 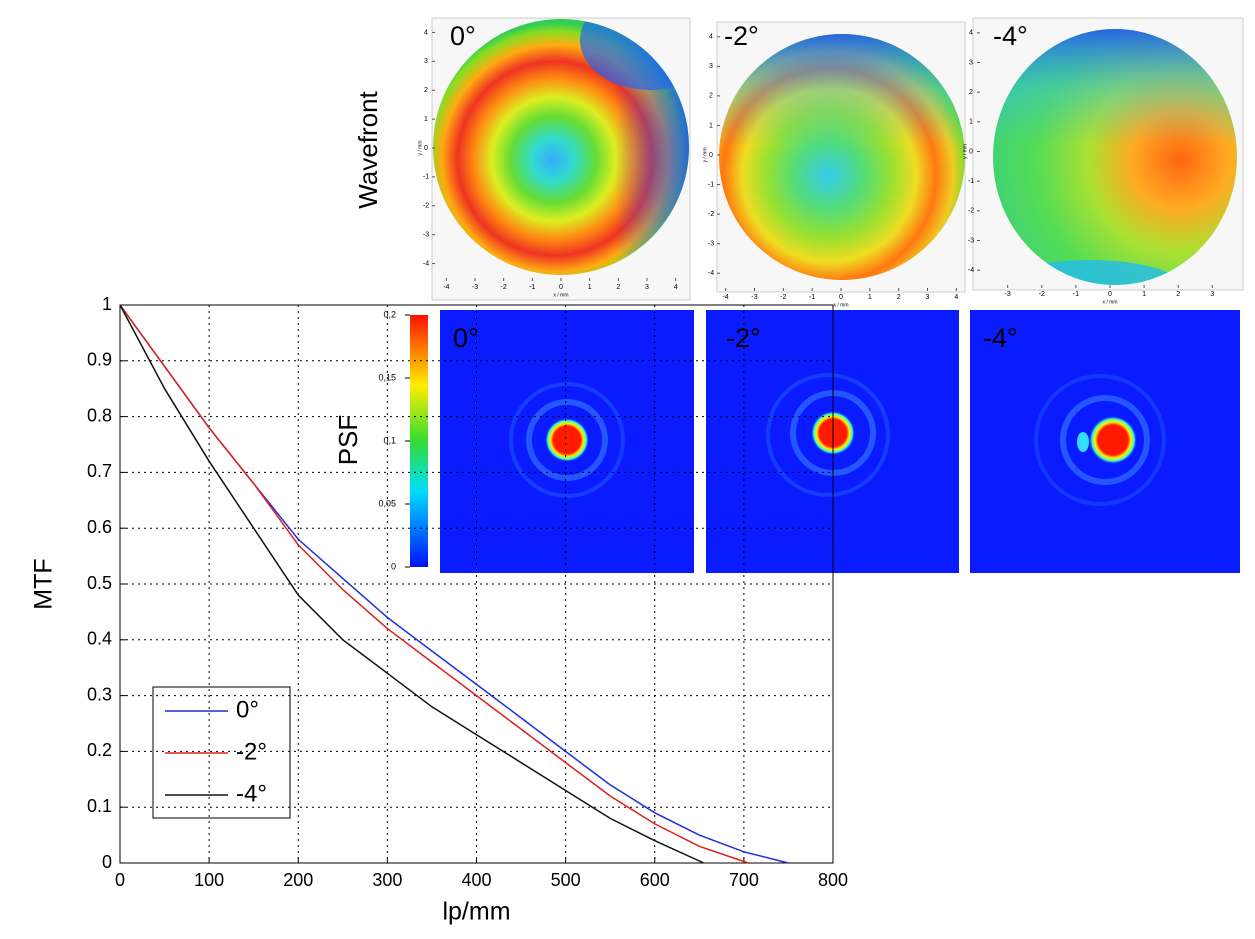 What do you see at coordinates (209, 880) in the screenshot?
I see `x-tick-label: 100` at bounding box center [209, 880].